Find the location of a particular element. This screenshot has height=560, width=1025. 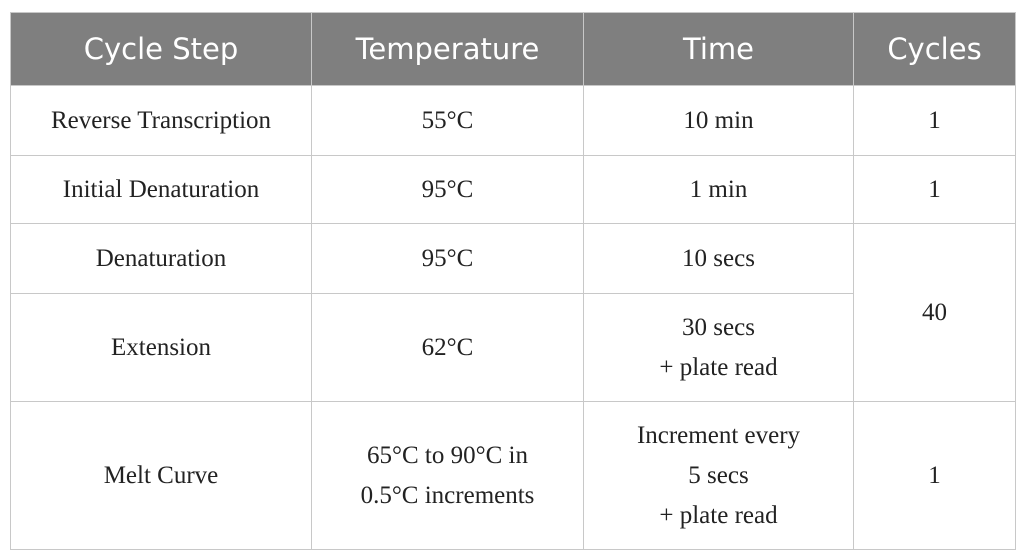

cell: 1 min is located at coordinates (718, 189).